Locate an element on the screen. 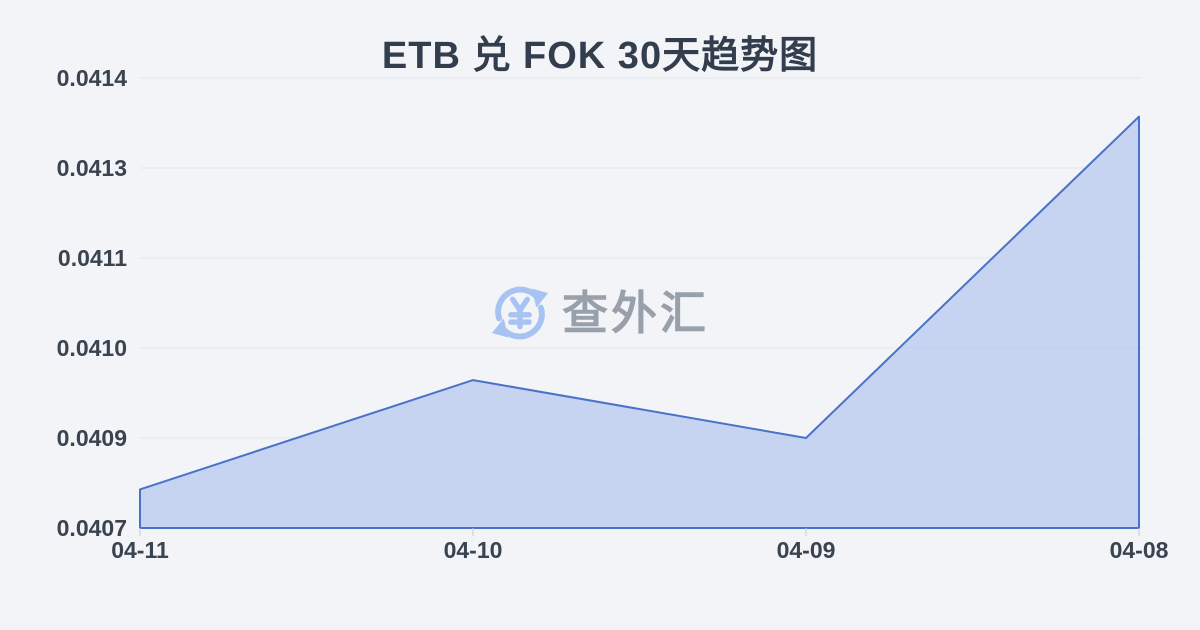  y-axis-tick-label: 0.0413 is located at coordinates (91, 168).